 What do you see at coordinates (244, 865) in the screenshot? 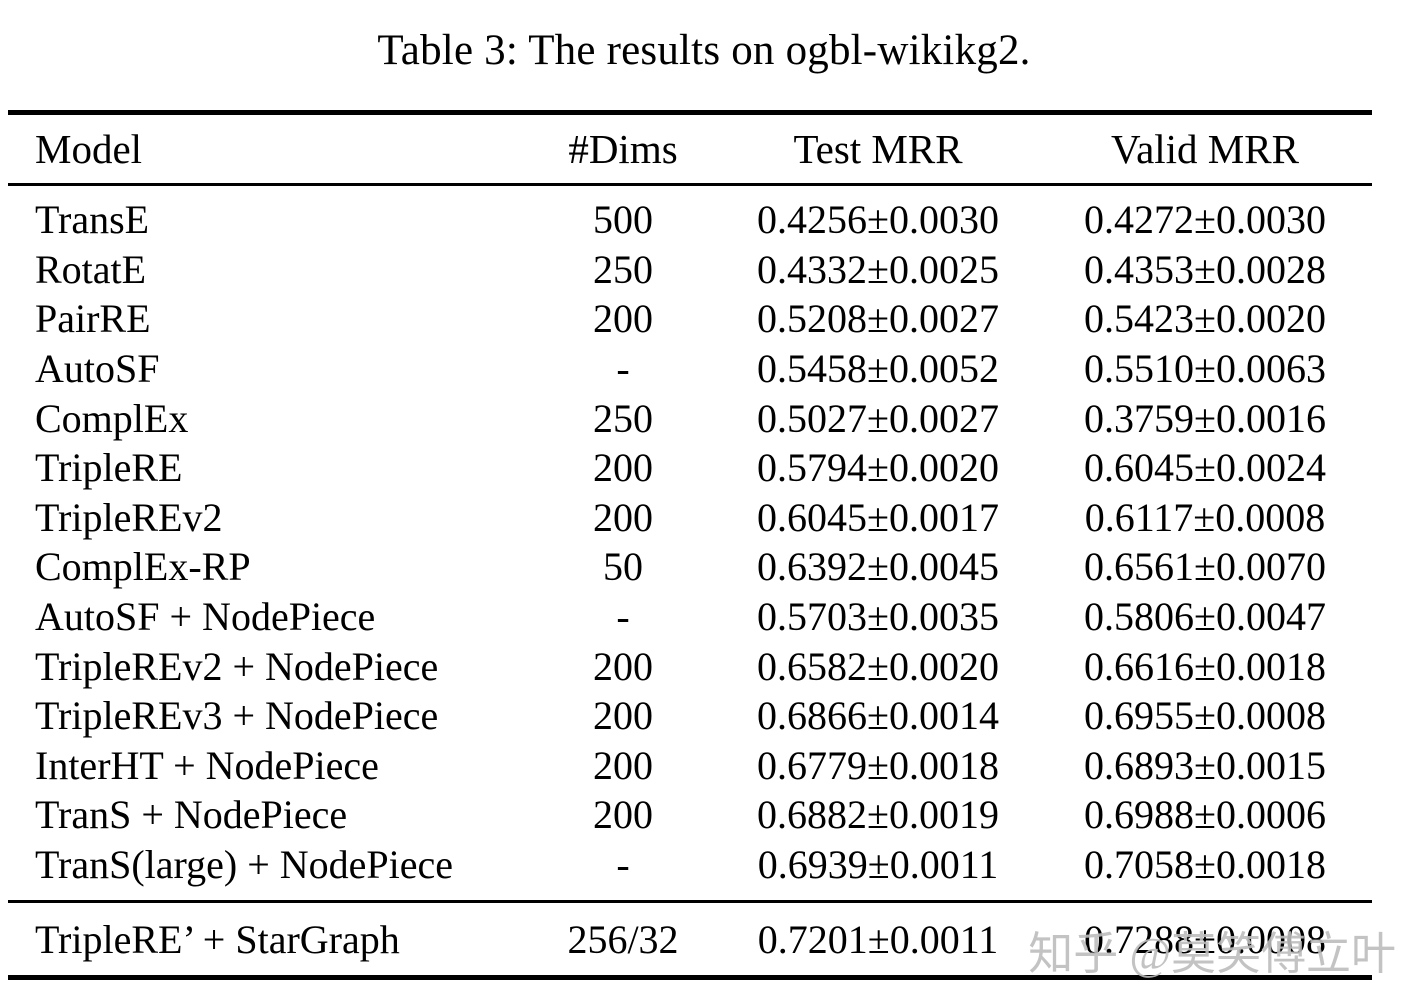
I see `model-cell: TranS(large) + NodePiece` at bounding box center [244, 865].